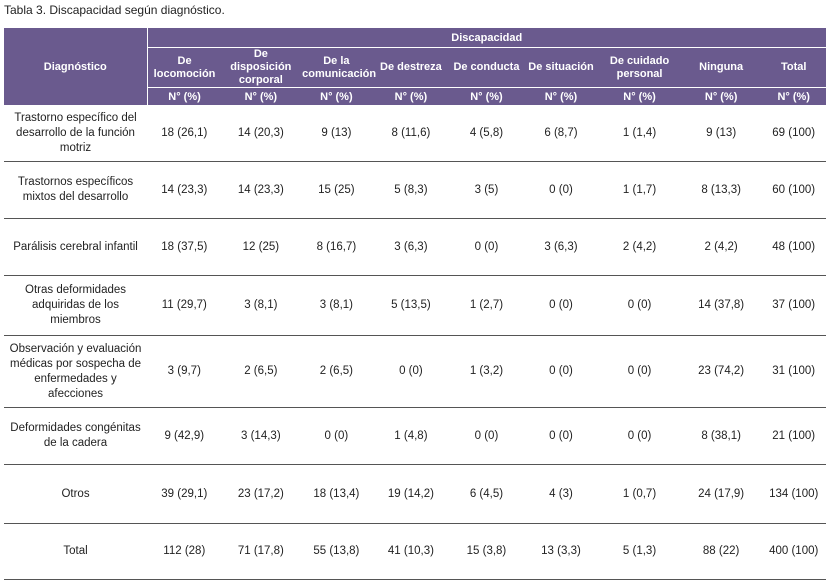  What do you see at coordinates (721, 494) in the screenshot?
I see `value-cell: 24 (17,9)` at bounding box center [721, 494].